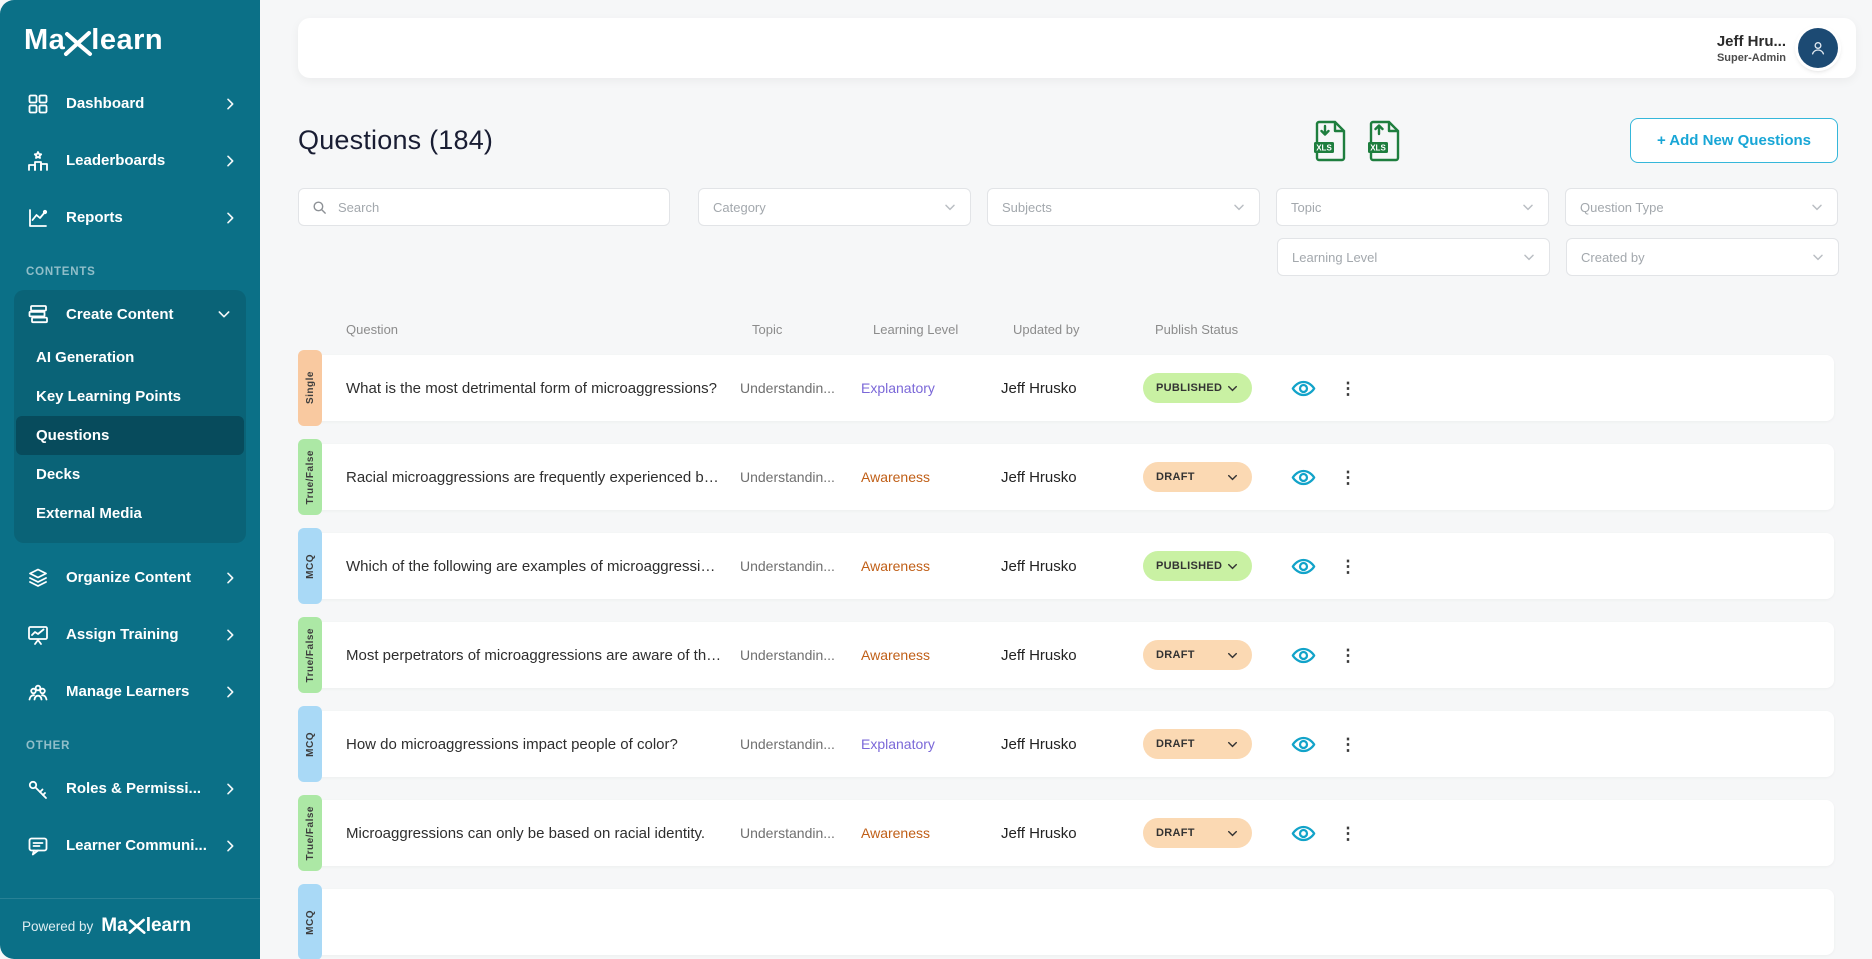  I want to click on user-icon, so click(1818, 48).